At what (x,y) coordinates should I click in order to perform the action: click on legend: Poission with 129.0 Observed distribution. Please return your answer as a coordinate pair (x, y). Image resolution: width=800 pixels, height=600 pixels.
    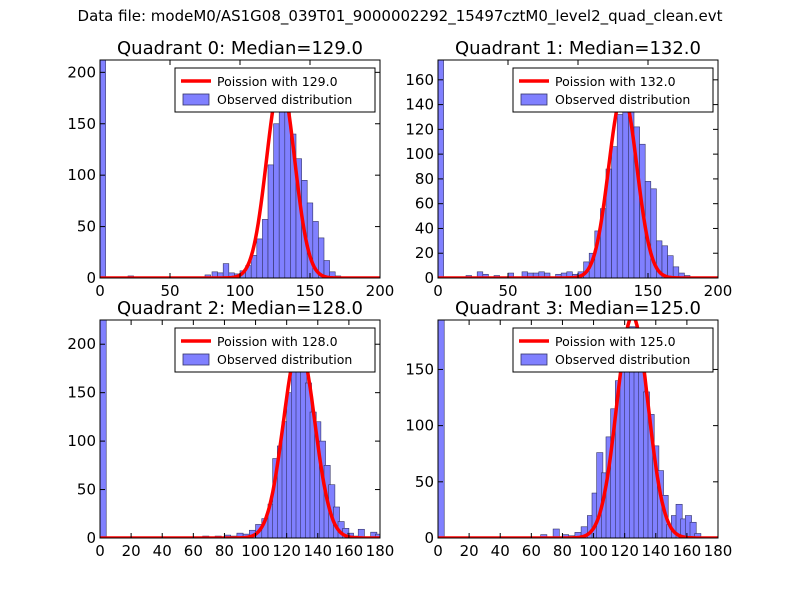
    Looking at the image, I should click on (275, 90).